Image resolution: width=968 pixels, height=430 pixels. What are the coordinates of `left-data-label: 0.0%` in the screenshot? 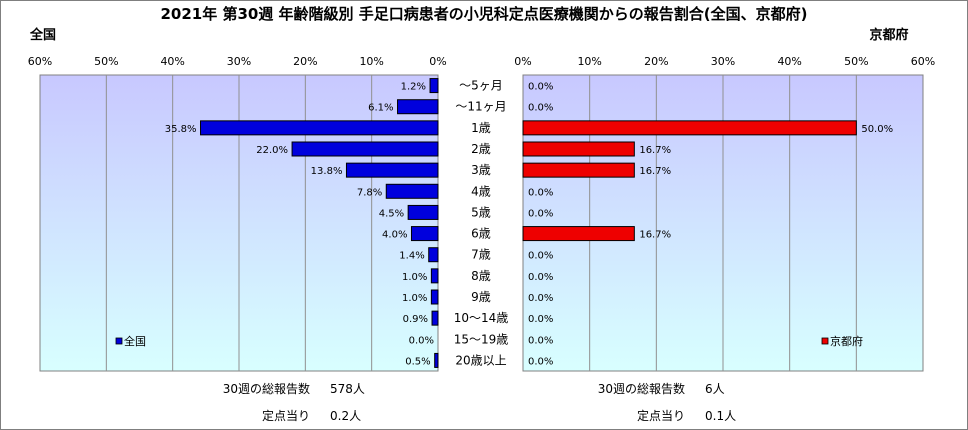 It's located at (421, 340).